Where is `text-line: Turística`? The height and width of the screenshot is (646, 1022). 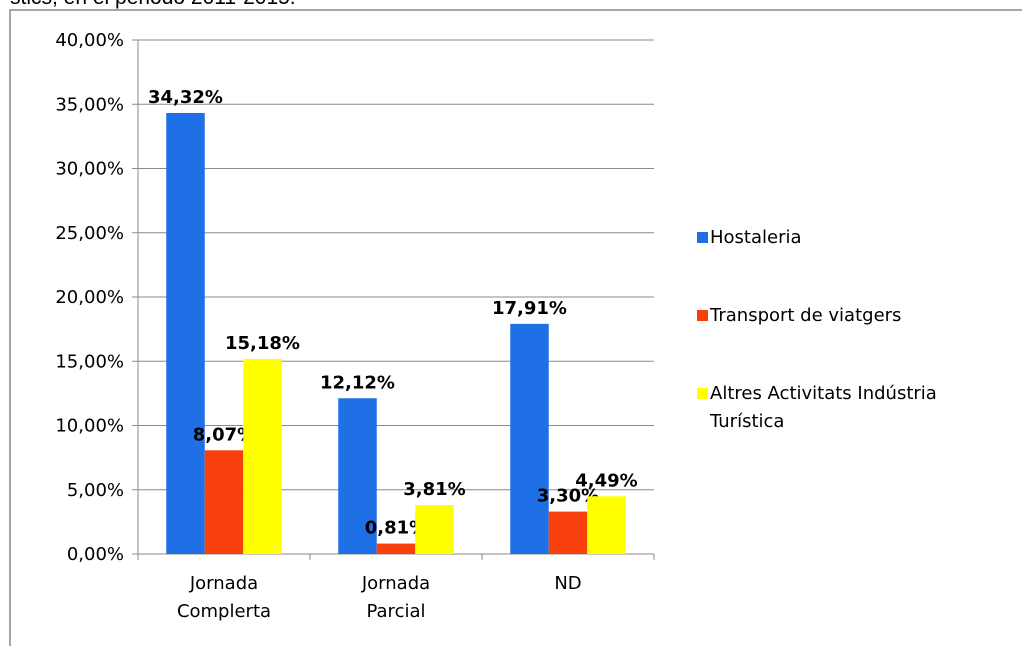
text-line: Turística is located at coordinates (746, 421).